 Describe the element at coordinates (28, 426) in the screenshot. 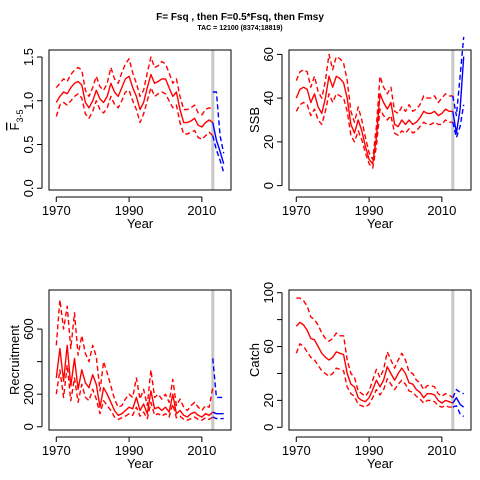

I see `recruitment-y-tick-label: 0` at that location.